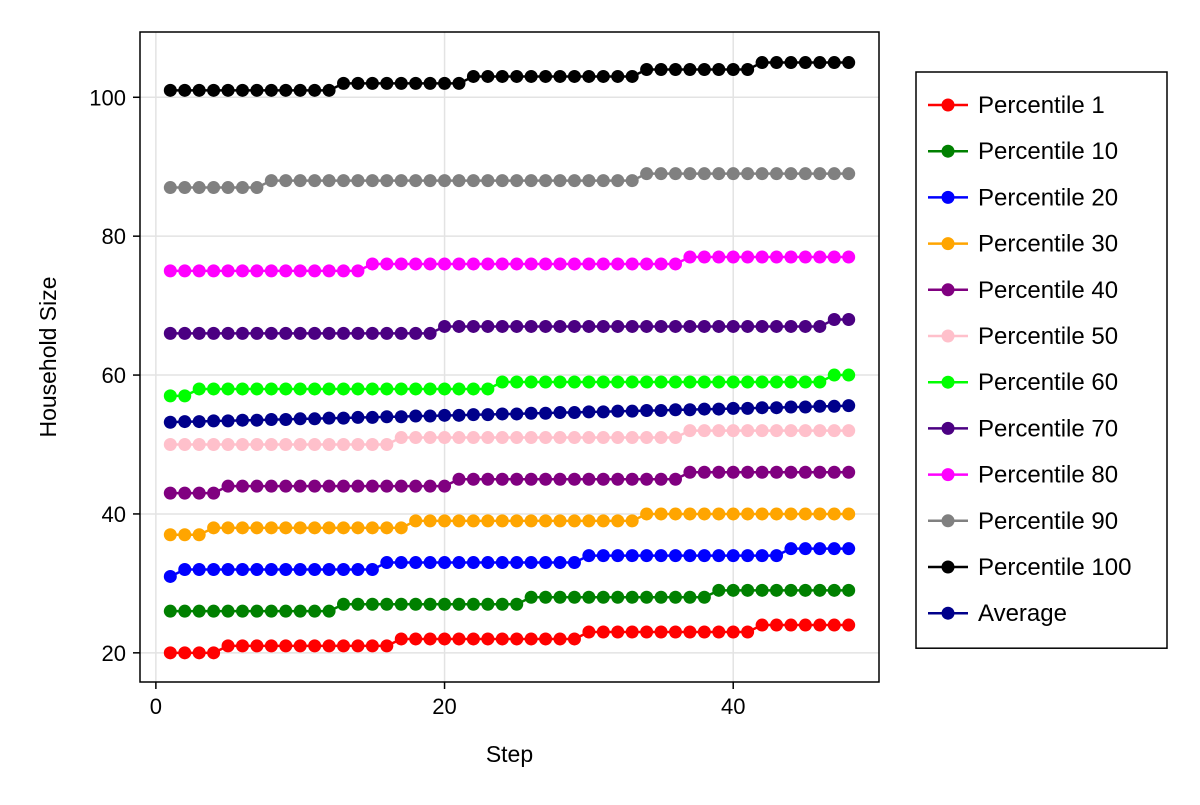 This screenshot has width=1200, height=805. What do you see at coordinates (1048, 151) in the screenshot?
I see `legend-label: Percentile 10` at bounding box center [1048, 151].